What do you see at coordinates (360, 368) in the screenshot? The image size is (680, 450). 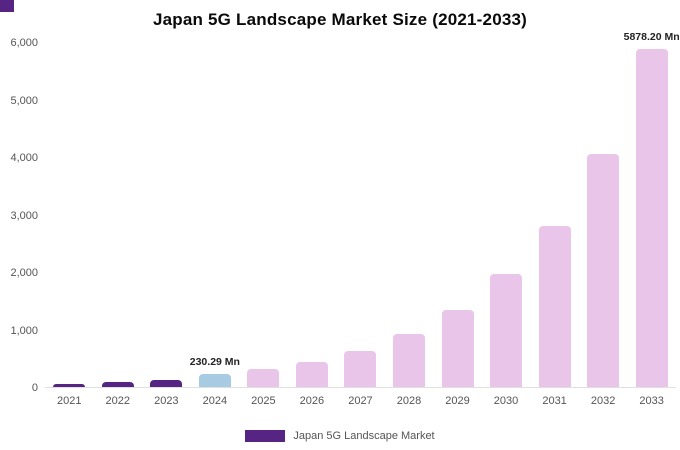 I see `bar-2027` at bounding box center [360, 368].